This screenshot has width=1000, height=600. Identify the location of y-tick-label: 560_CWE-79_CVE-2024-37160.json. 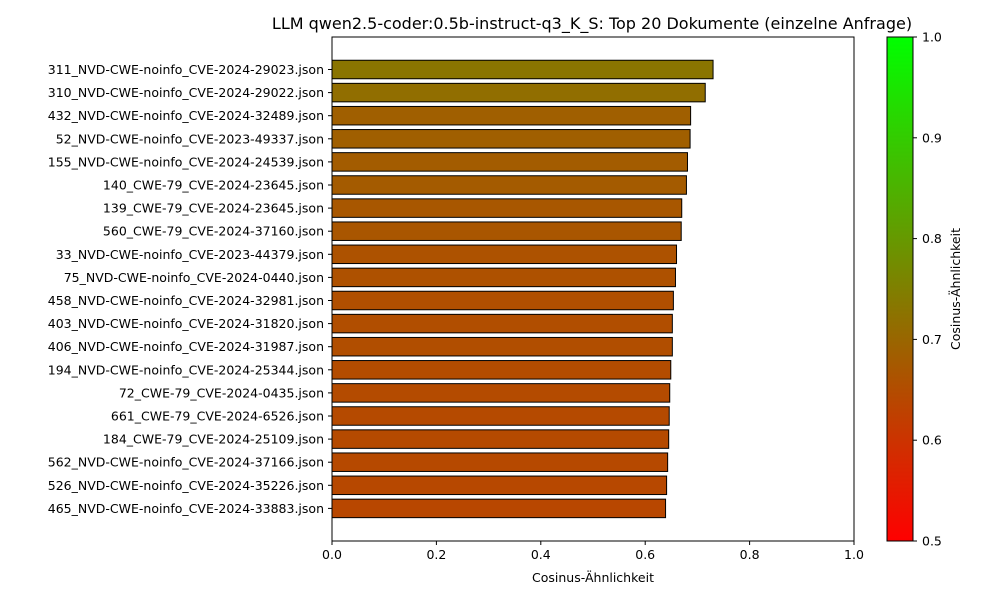
(213, 231).